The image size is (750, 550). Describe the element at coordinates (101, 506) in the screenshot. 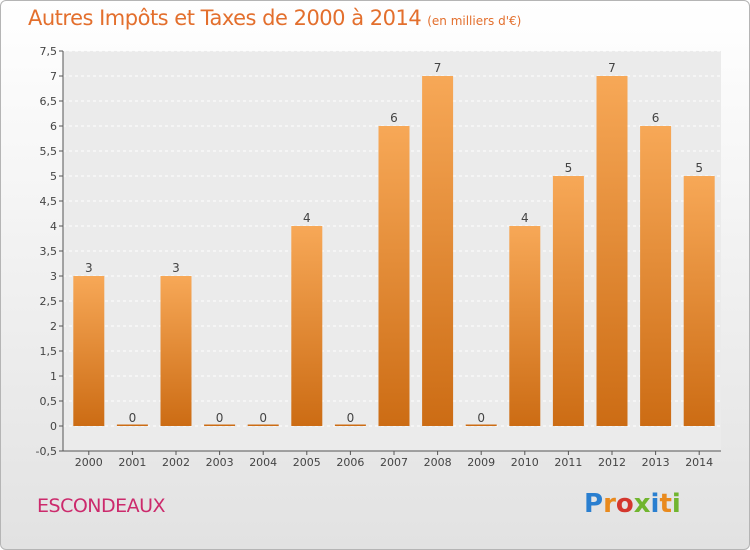

I see `commune-name: ESCONDEAUX` at that location.